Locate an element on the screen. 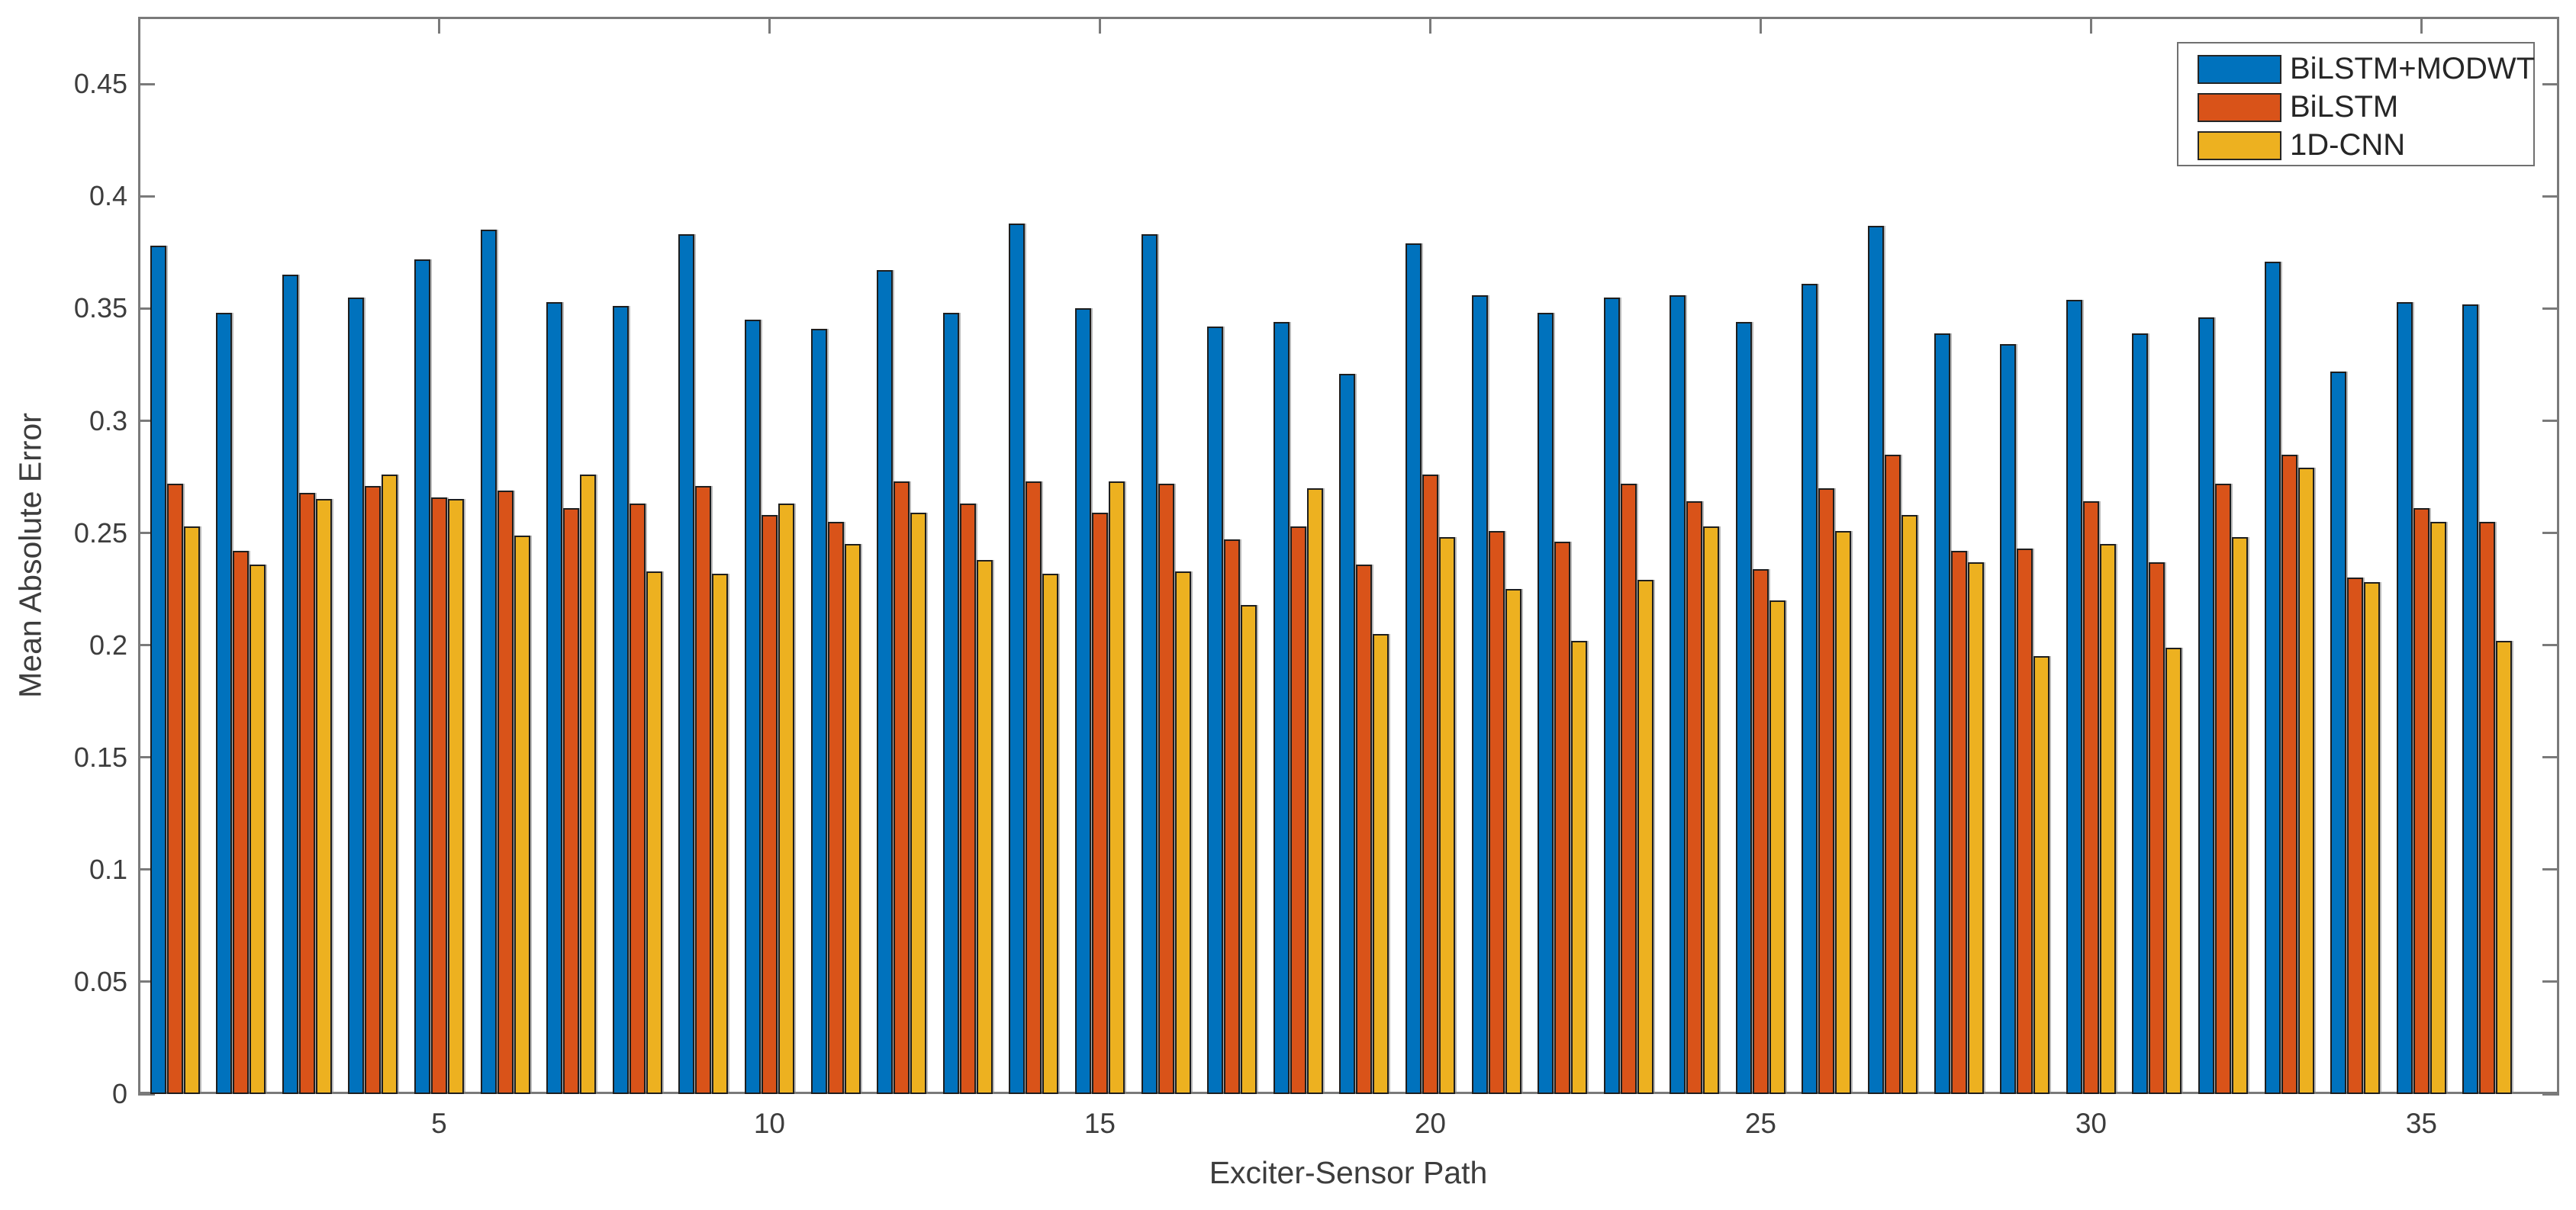 This screenshot has width=2576, height=1210. bar-group-21-bilstm-modwt is located at coordinates (1480, 694).